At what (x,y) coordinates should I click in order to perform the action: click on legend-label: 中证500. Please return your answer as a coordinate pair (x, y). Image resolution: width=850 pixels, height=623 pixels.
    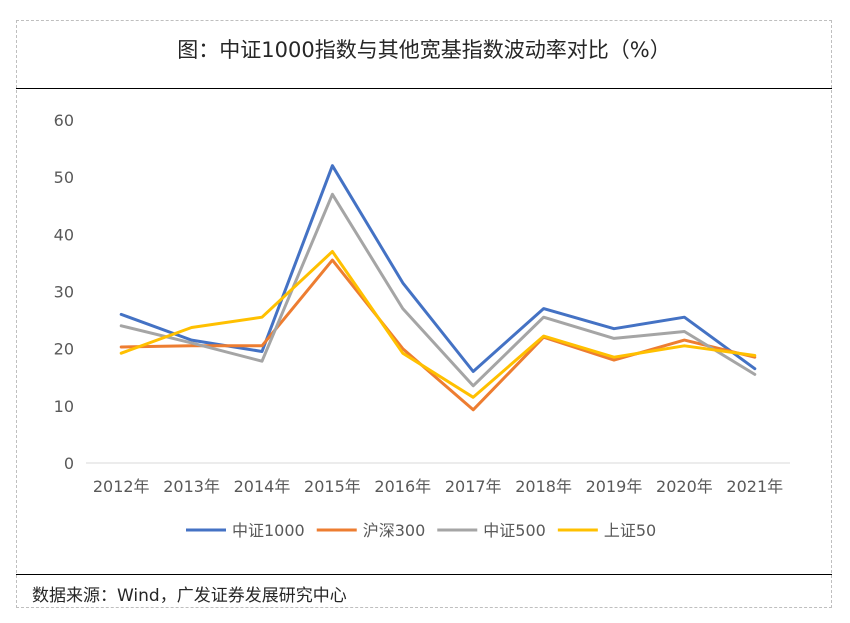
    Looking at the image, I should click on (514, 530).